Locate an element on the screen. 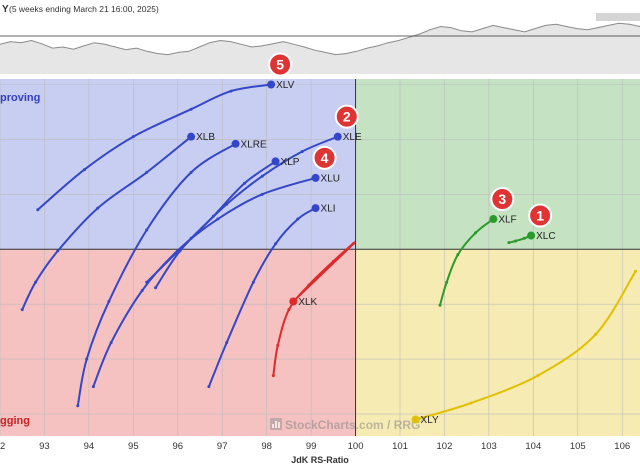 This screenshot has height=468, width=640. watermark-registered: ® is located at coordinates (421, 420).